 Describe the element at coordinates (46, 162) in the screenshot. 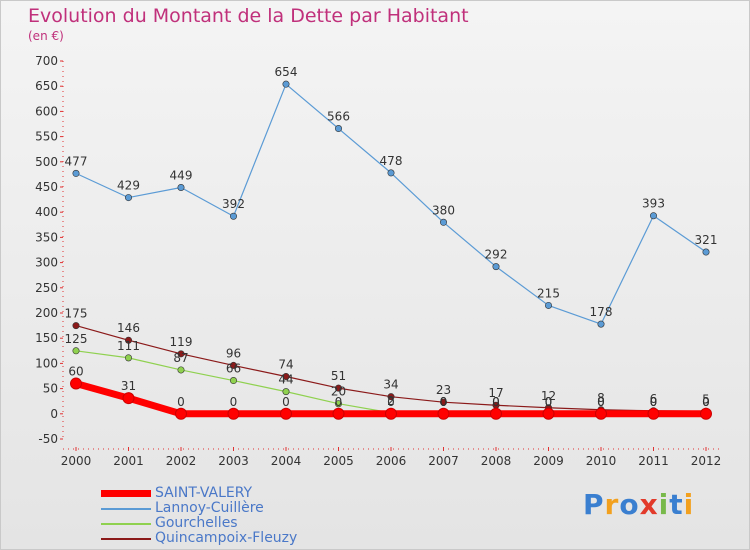

I see `y-tick-label: 500` at that location.